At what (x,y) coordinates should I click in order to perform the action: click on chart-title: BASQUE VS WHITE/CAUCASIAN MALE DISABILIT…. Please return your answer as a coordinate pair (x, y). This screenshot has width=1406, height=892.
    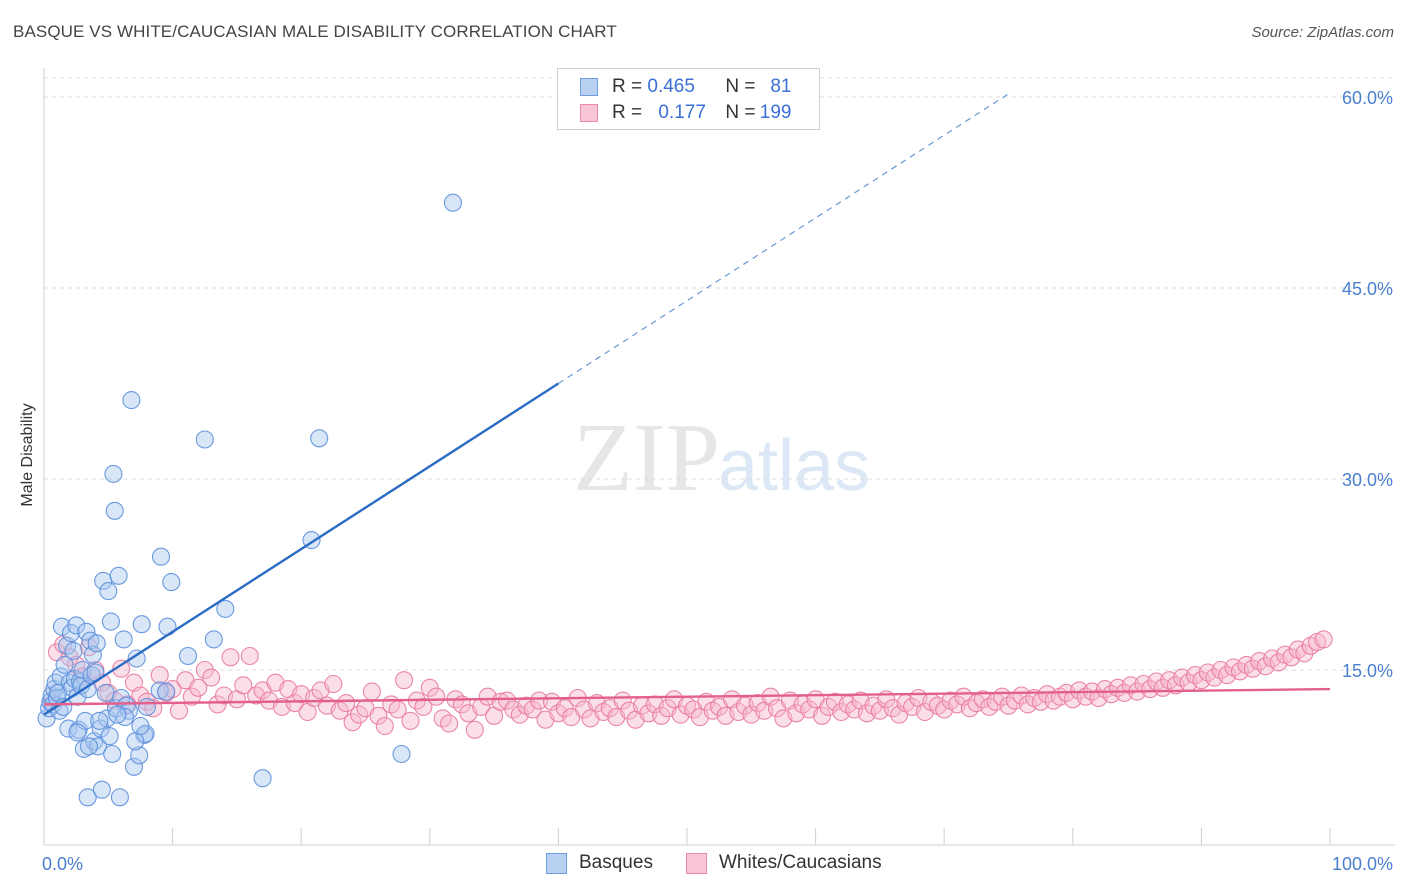
    Looking at the image, I should click on (315, 31).